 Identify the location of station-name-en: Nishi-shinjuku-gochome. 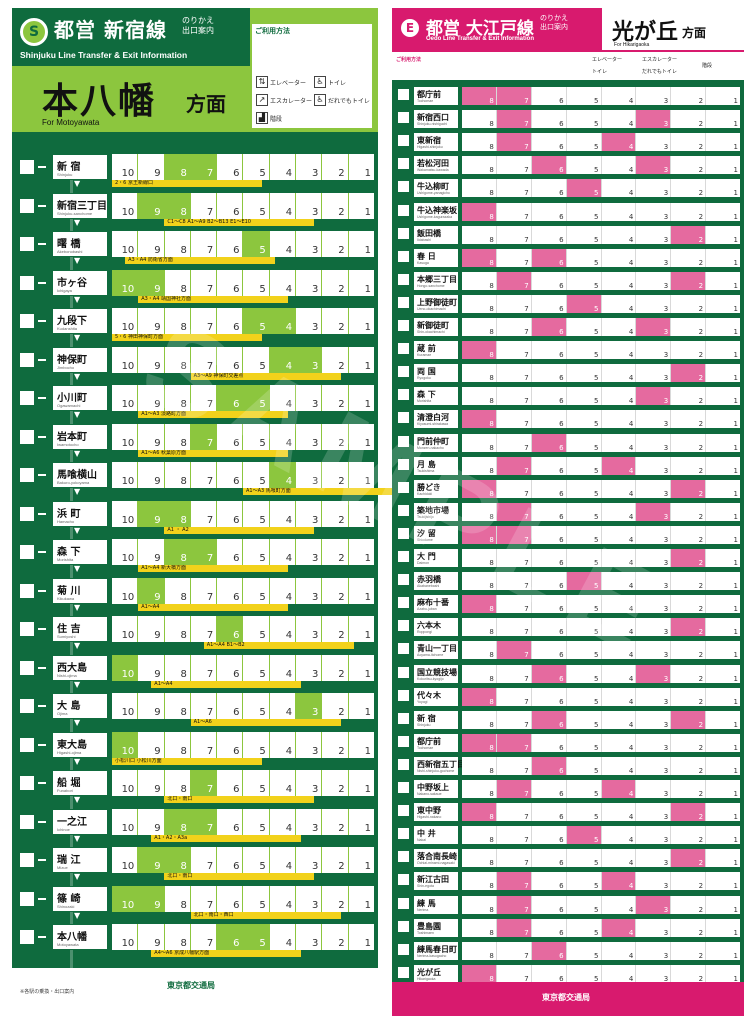
(436, 770).